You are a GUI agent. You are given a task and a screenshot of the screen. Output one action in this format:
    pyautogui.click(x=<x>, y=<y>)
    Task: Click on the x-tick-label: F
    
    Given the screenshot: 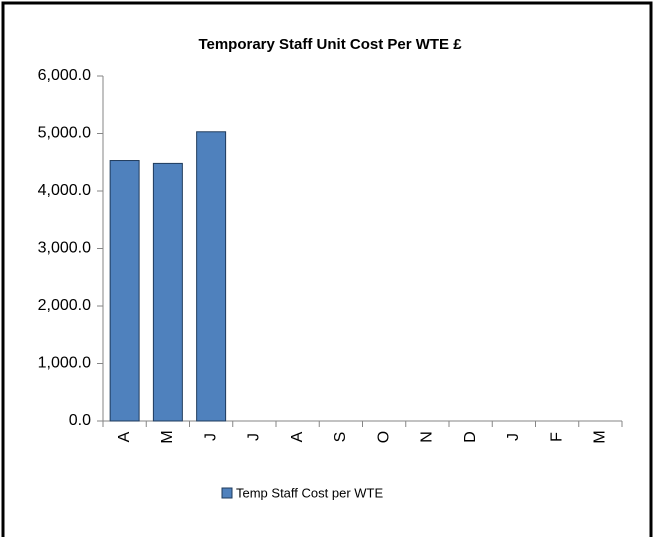 What is the action you would take?
    pyautogui.click(x=556, y=437)
    